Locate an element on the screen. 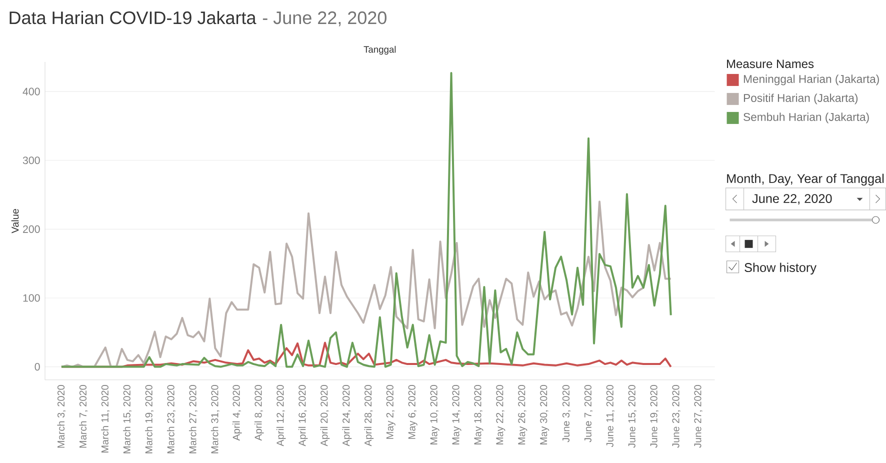  legend-label: Positif Harian (Jakarta) is located at coordinates (801, 99).